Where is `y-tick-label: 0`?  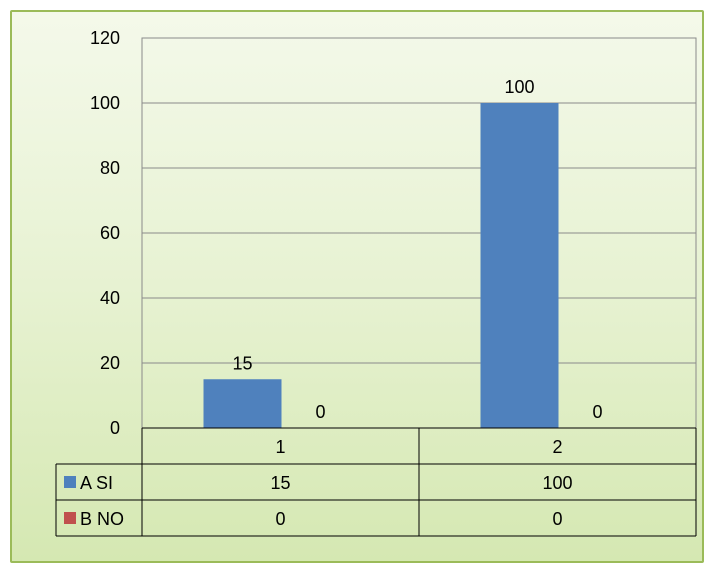 y-tick-label: 0 is located at coordinates (115, 428).